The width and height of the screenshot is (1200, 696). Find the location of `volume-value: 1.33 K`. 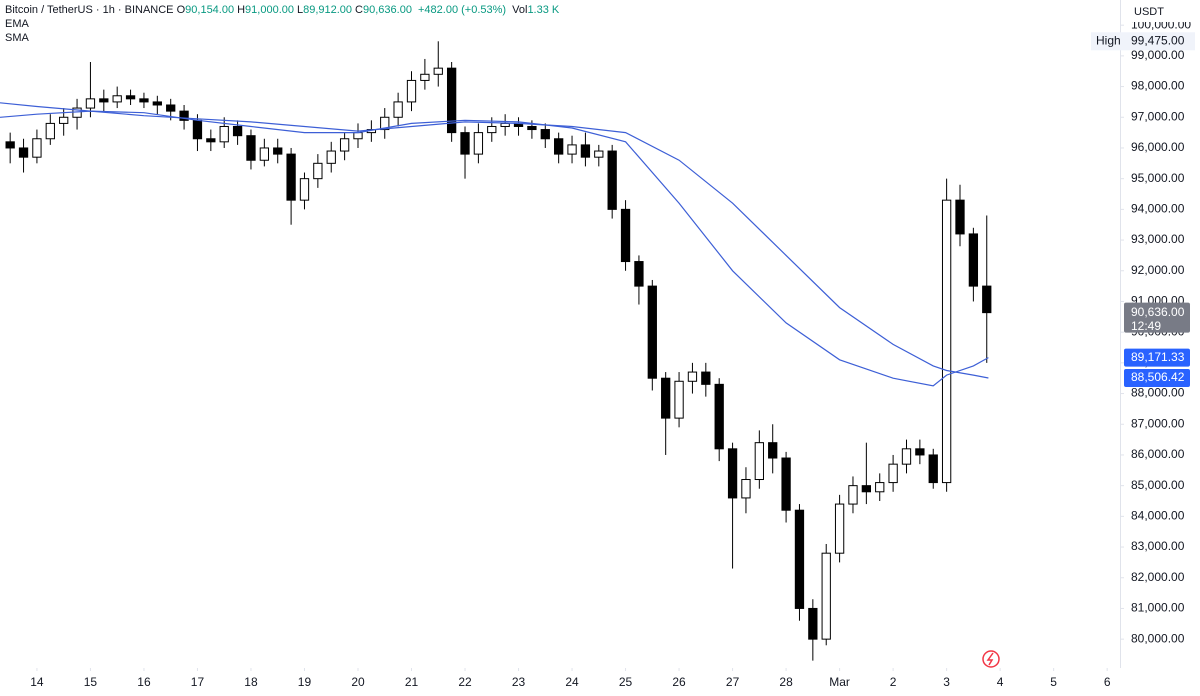

volume-value: 1.33 K is located at coordinates (543, 10).